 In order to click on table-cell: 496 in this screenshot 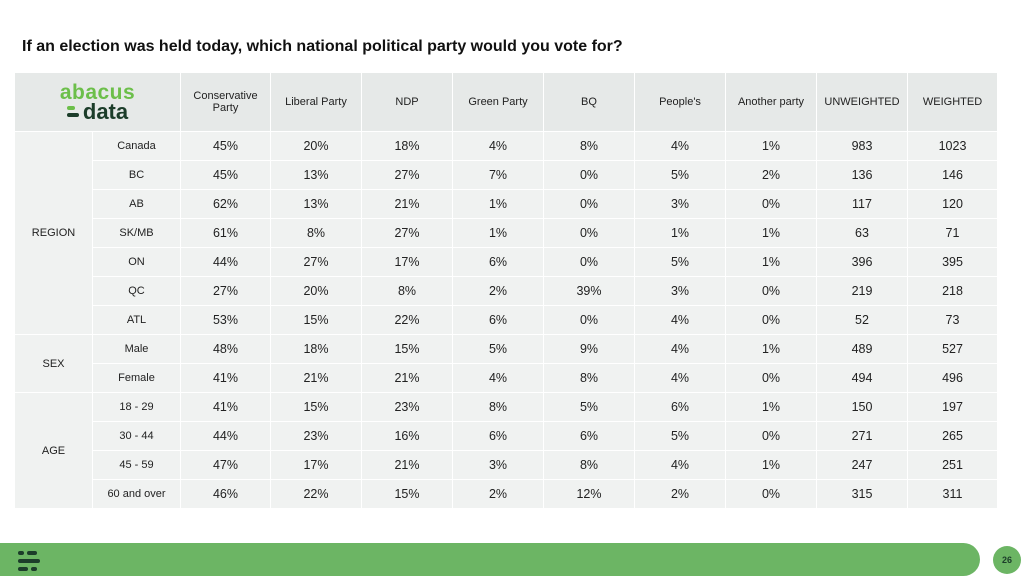, I will do `click(952, 378)`.